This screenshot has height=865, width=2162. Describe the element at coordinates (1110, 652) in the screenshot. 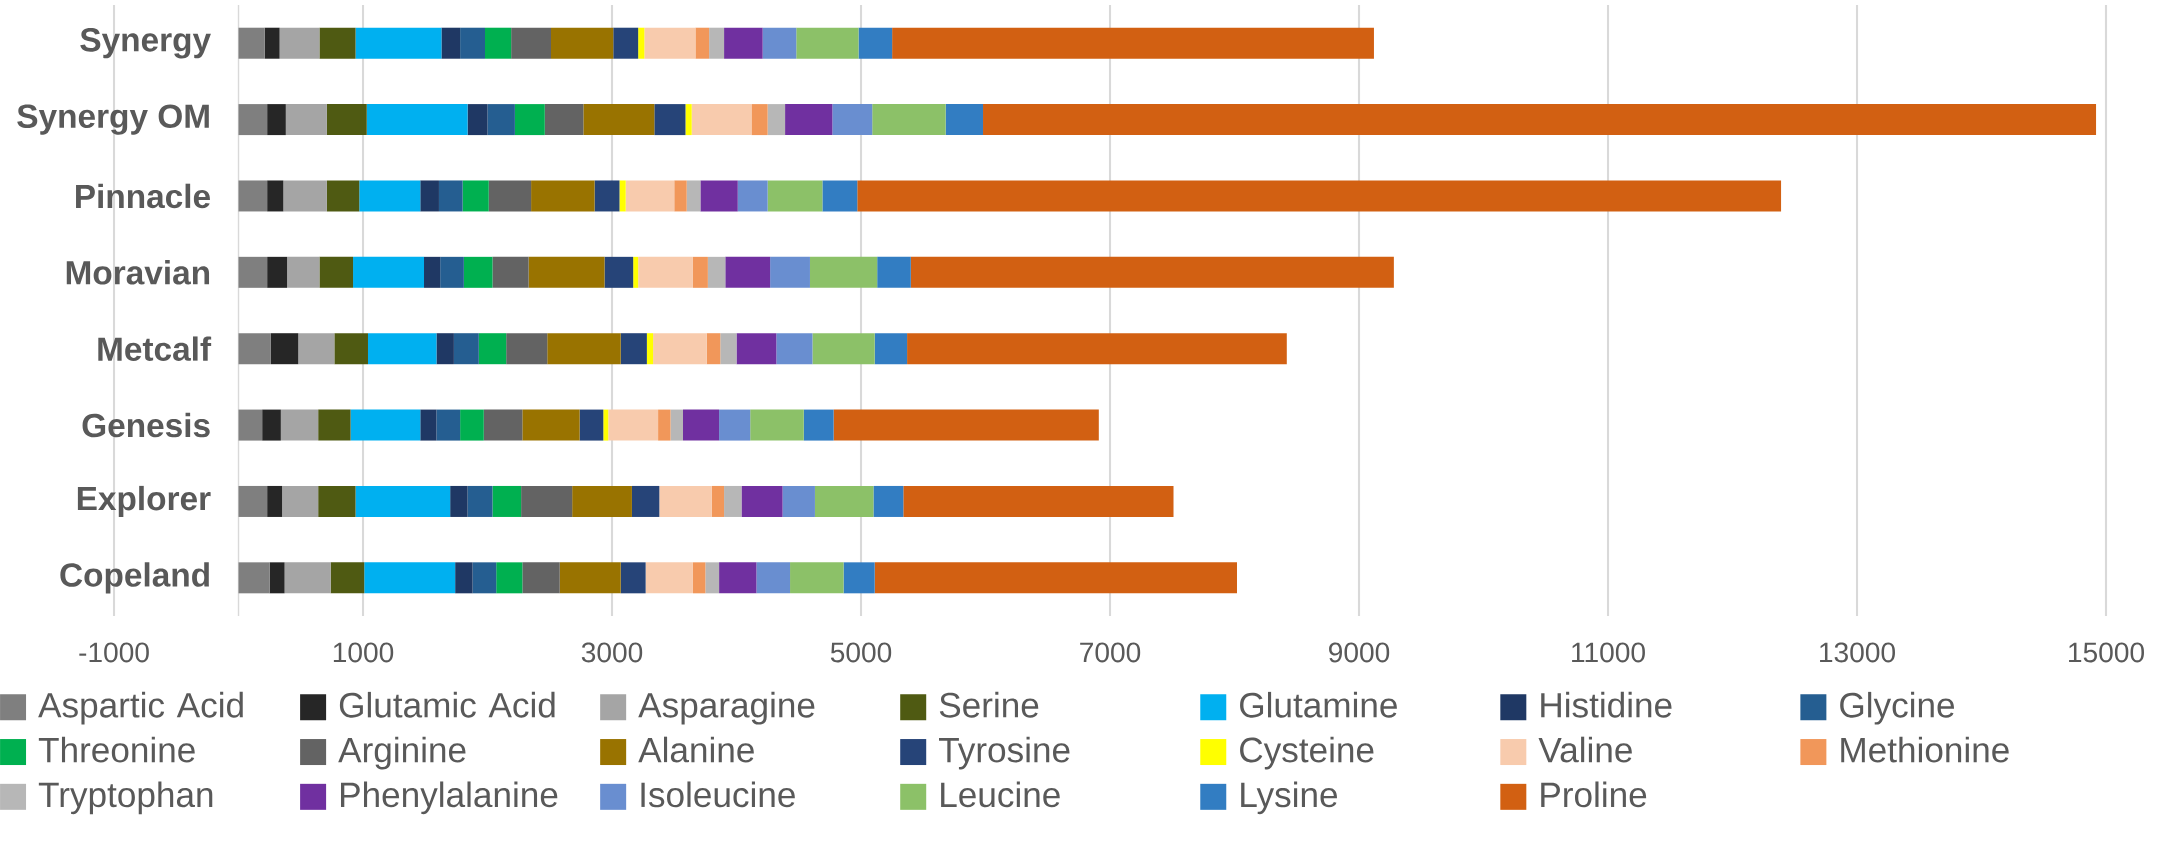

I see `x-tick-label: 7000` at that location.